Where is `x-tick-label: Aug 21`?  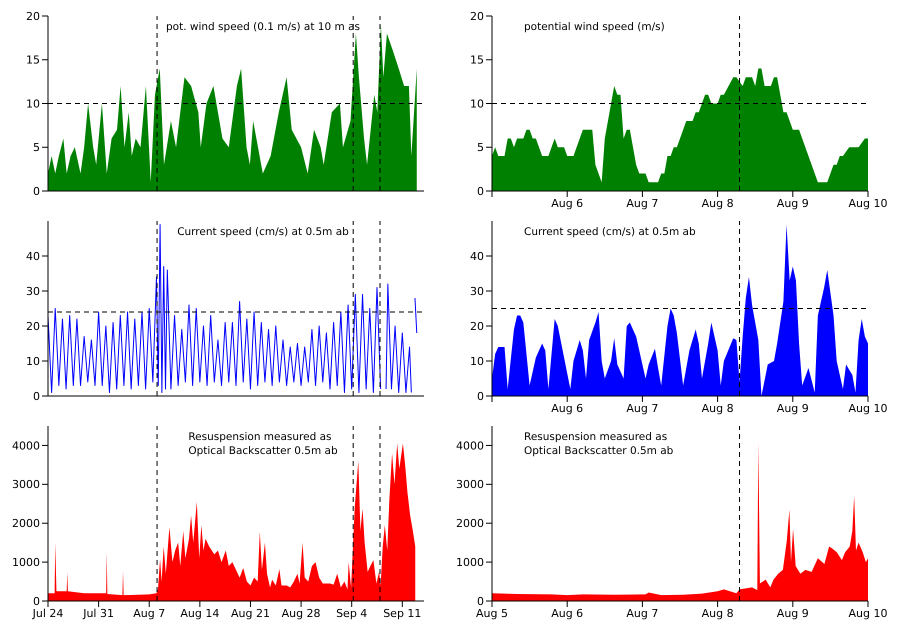
x-tick-label: Aug 21 is located at coordinates (250, 613).